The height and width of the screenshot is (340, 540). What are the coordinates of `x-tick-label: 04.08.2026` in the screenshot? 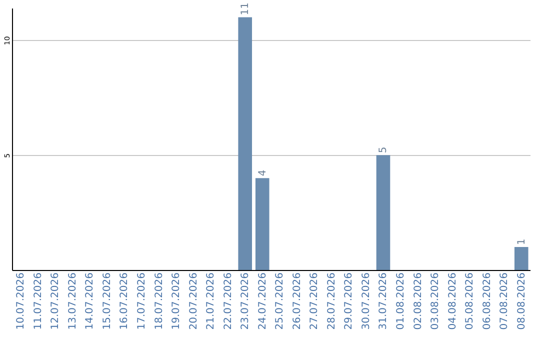 It's located at (452, 301).